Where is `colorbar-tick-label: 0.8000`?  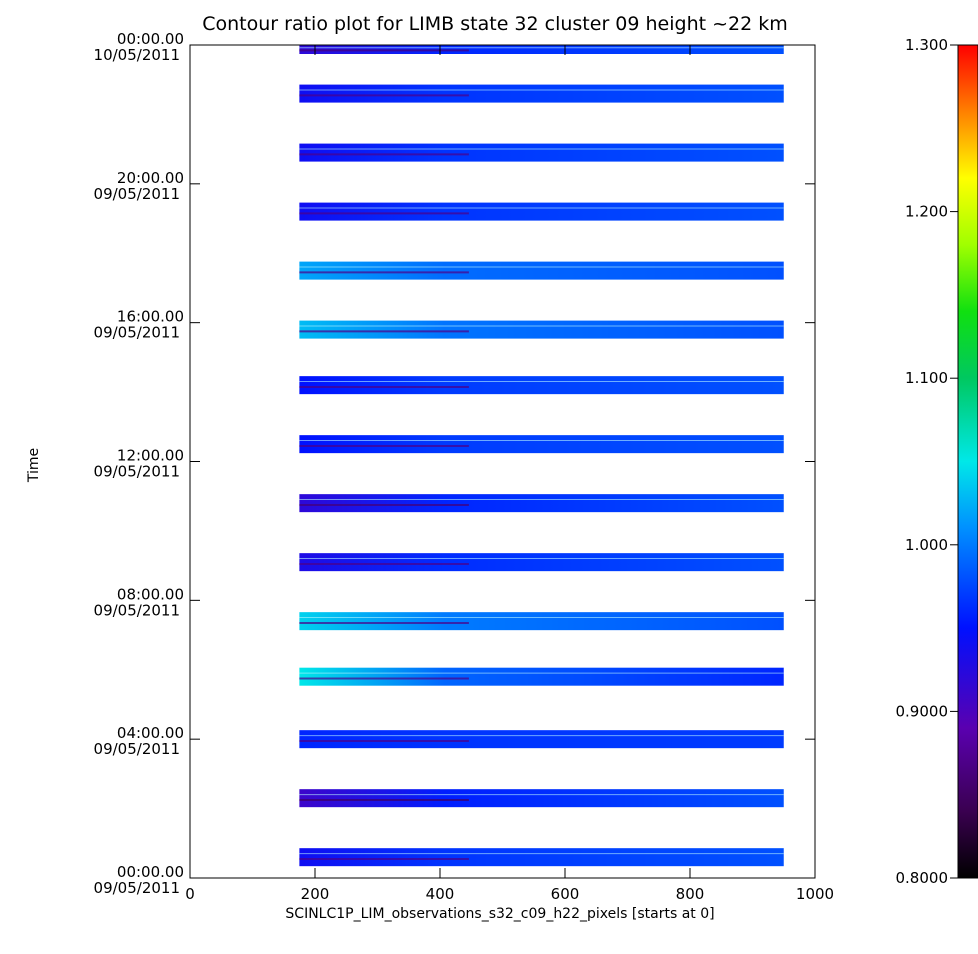
colorbar-tick-label: 0.8000 is located at coordinates (922, 878).